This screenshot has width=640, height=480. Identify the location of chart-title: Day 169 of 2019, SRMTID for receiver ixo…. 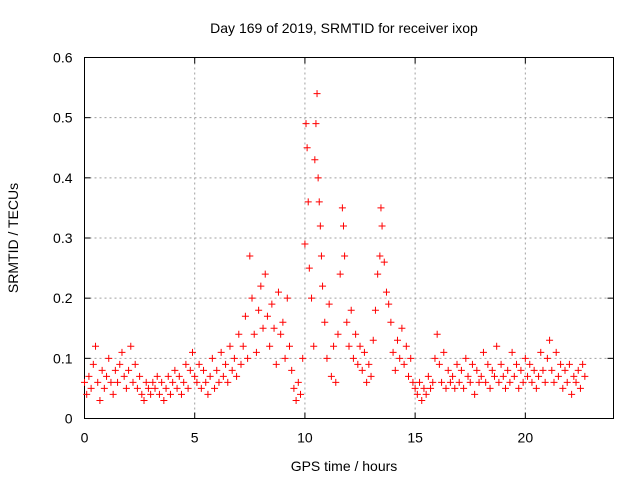
(344, 28).